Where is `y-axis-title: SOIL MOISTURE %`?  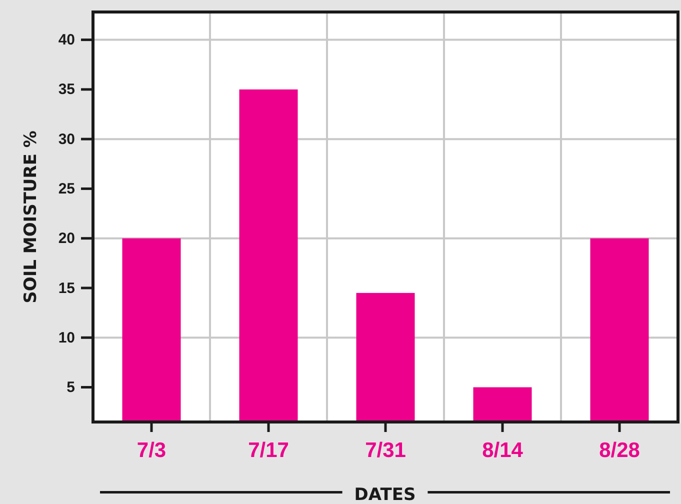
y-axis-title: SOIL MOISTURE % is located at coordinates (31, 217).